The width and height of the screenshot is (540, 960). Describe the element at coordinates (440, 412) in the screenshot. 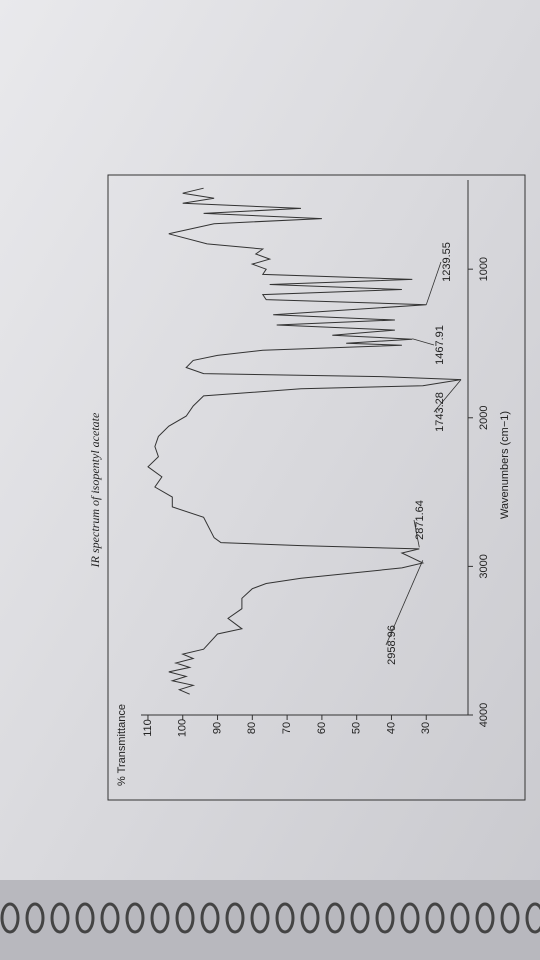

I see `annotation-label: 1743.28` at that location.